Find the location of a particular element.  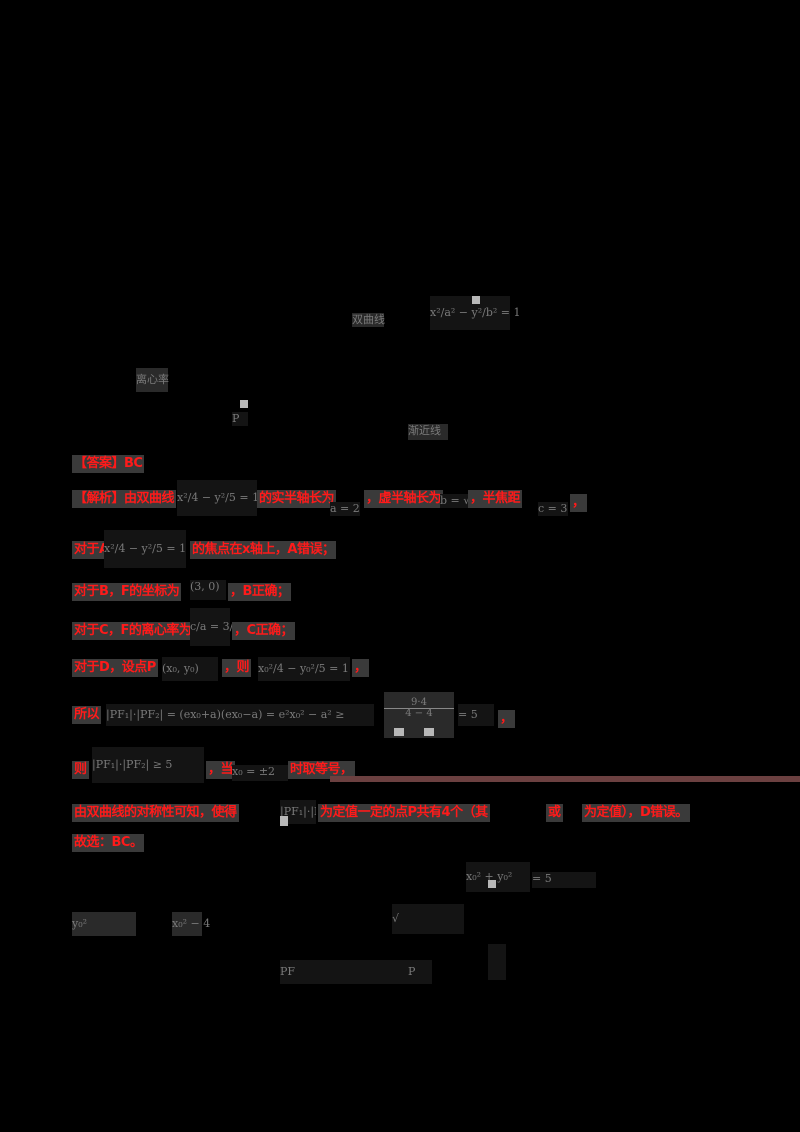

option-d-formula-2: x₀²/4 − y₀²/5 = 1 is located at coordinates (304, 669).